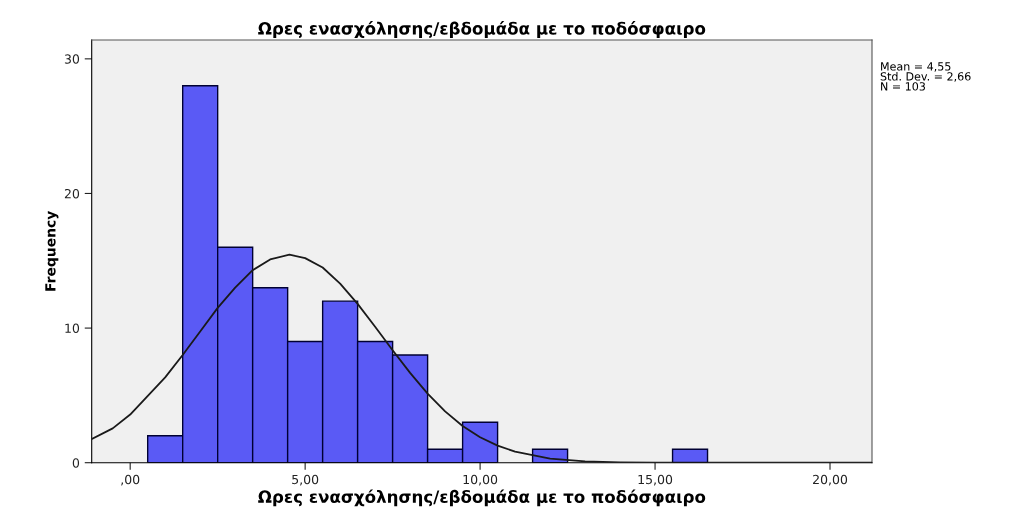 This screenshot has width=1032, height=511. What do you see at coordinates (925, 77) in the screenshot?
I see `text: Std. Dev. = 2,66` at bounding box center [925, 77].